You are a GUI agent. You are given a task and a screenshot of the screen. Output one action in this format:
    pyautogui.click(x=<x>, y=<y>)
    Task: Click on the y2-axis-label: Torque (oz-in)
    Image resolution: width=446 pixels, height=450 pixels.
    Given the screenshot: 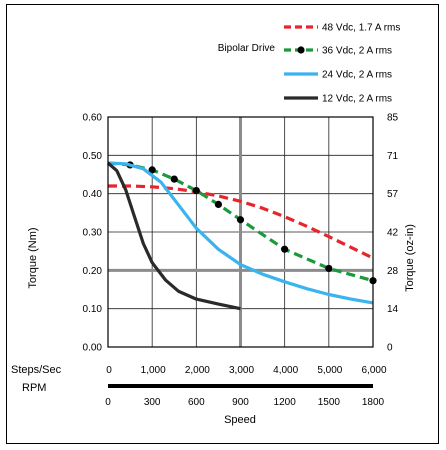 What is the action you would take?
    pyautogui.click(x=410, y=258)
    